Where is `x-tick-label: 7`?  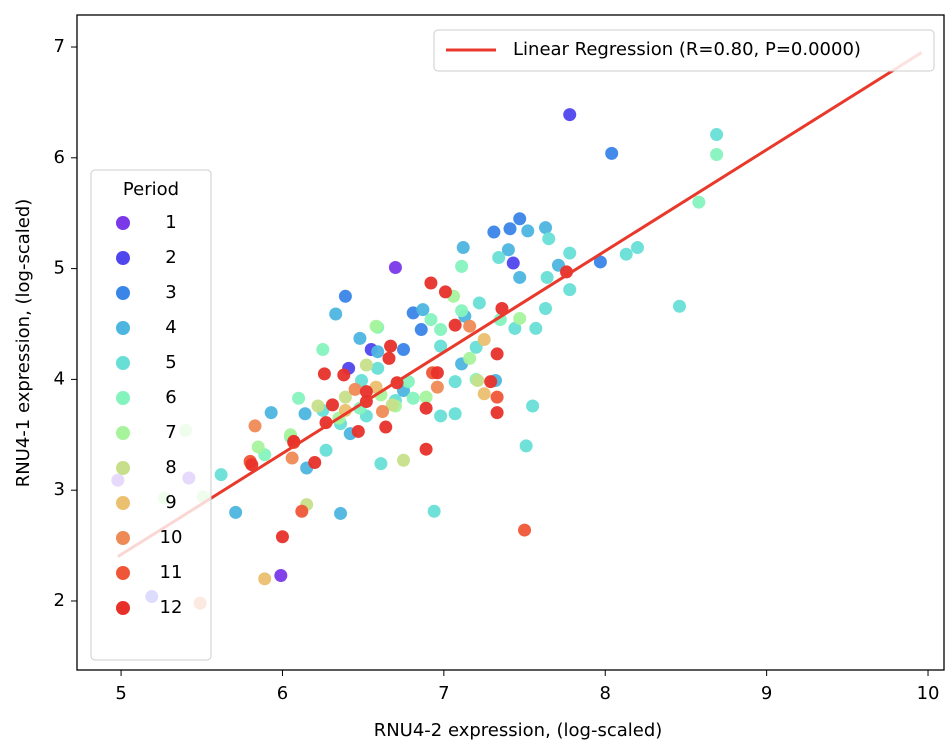
x-tick-label: 7 is located at coordinates (443, 693).